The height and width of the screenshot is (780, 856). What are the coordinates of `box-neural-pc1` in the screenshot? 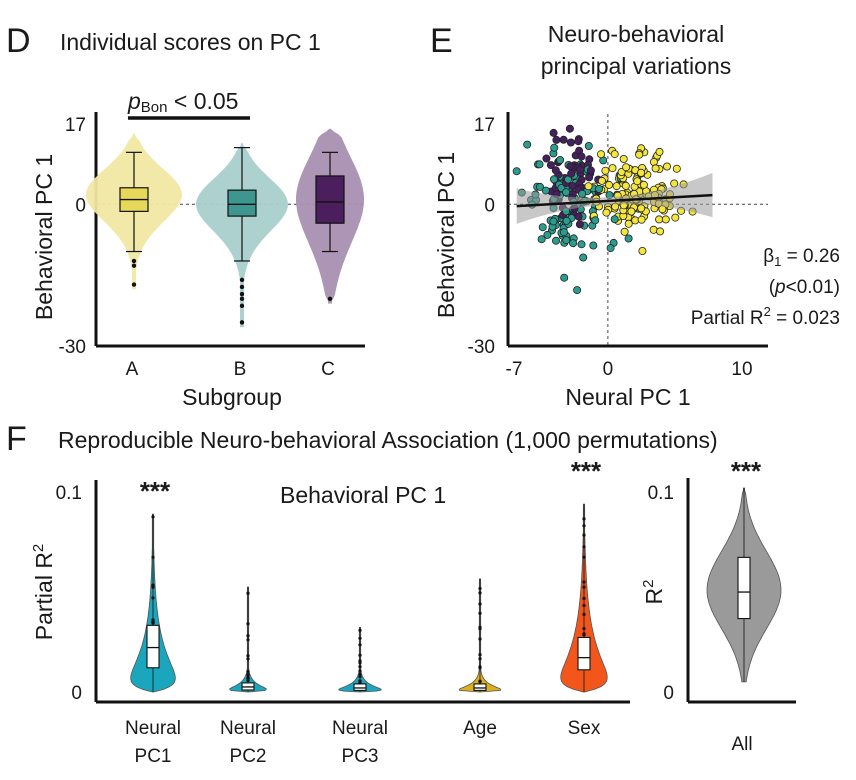 It's located at (153, 646).